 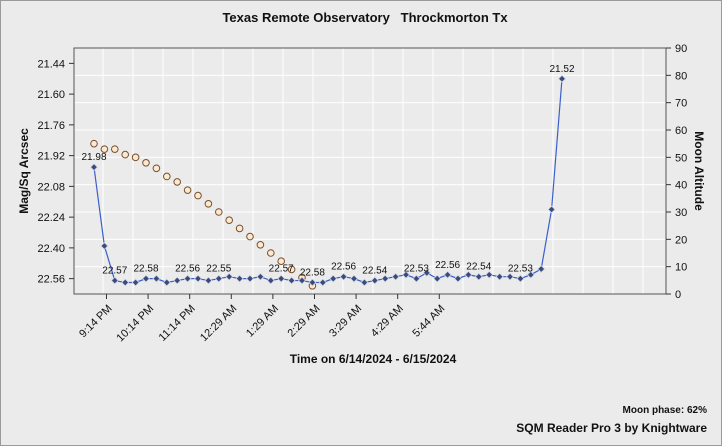 I want to click on data-label: 21.52, so click(x=561, y=69).